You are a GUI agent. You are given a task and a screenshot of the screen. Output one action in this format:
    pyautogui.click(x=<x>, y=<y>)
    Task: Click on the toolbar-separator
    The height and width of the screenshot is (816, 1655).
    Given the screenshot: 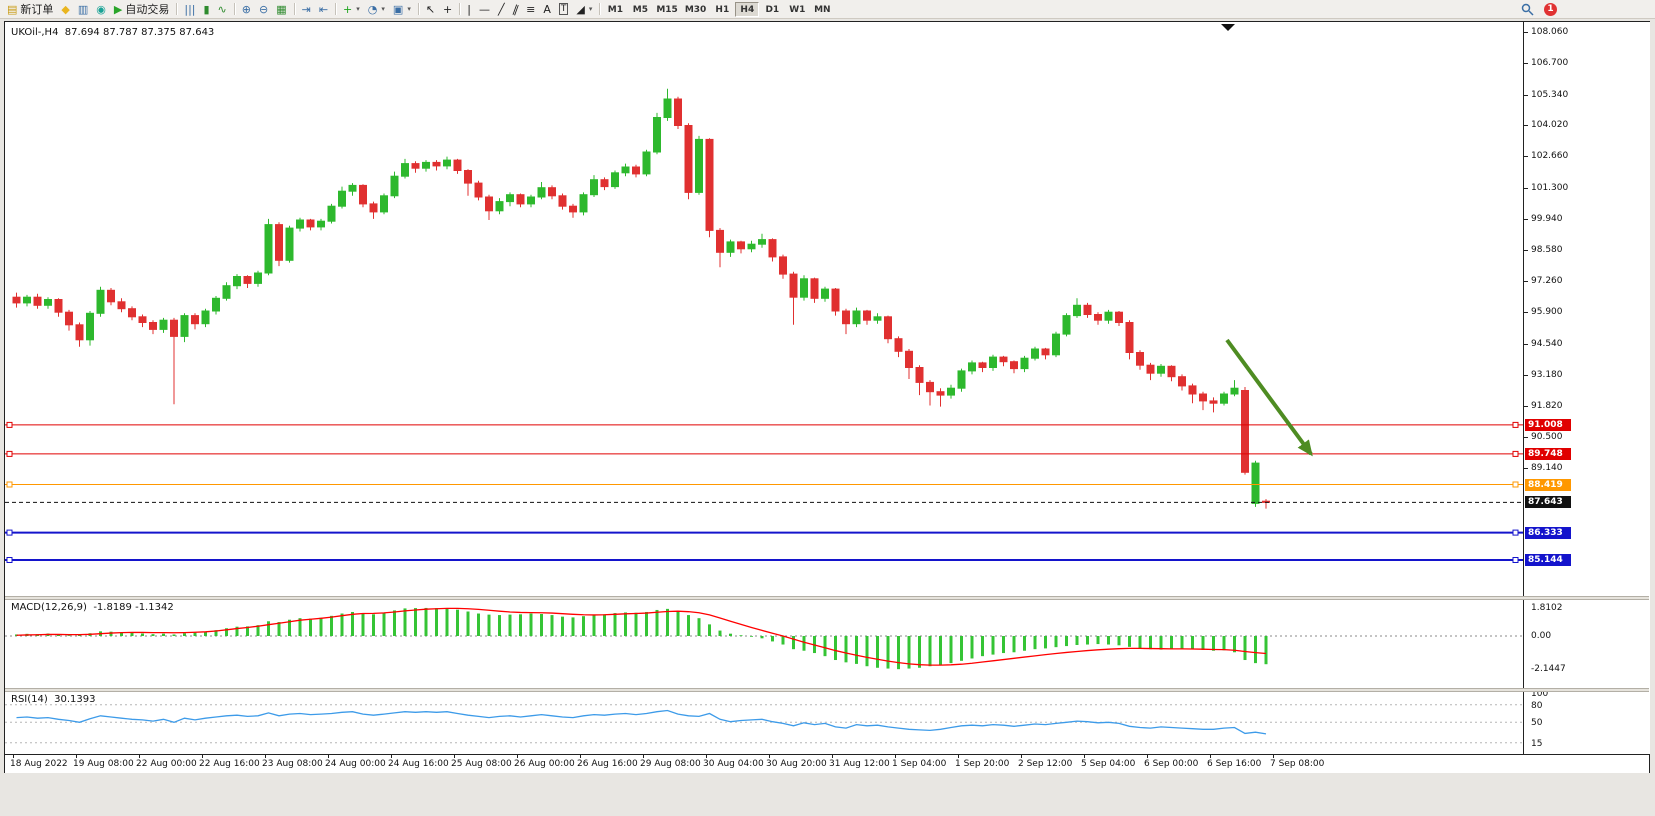 What is the action you would take?
    pyautogui.click(x=336, y=9)
    